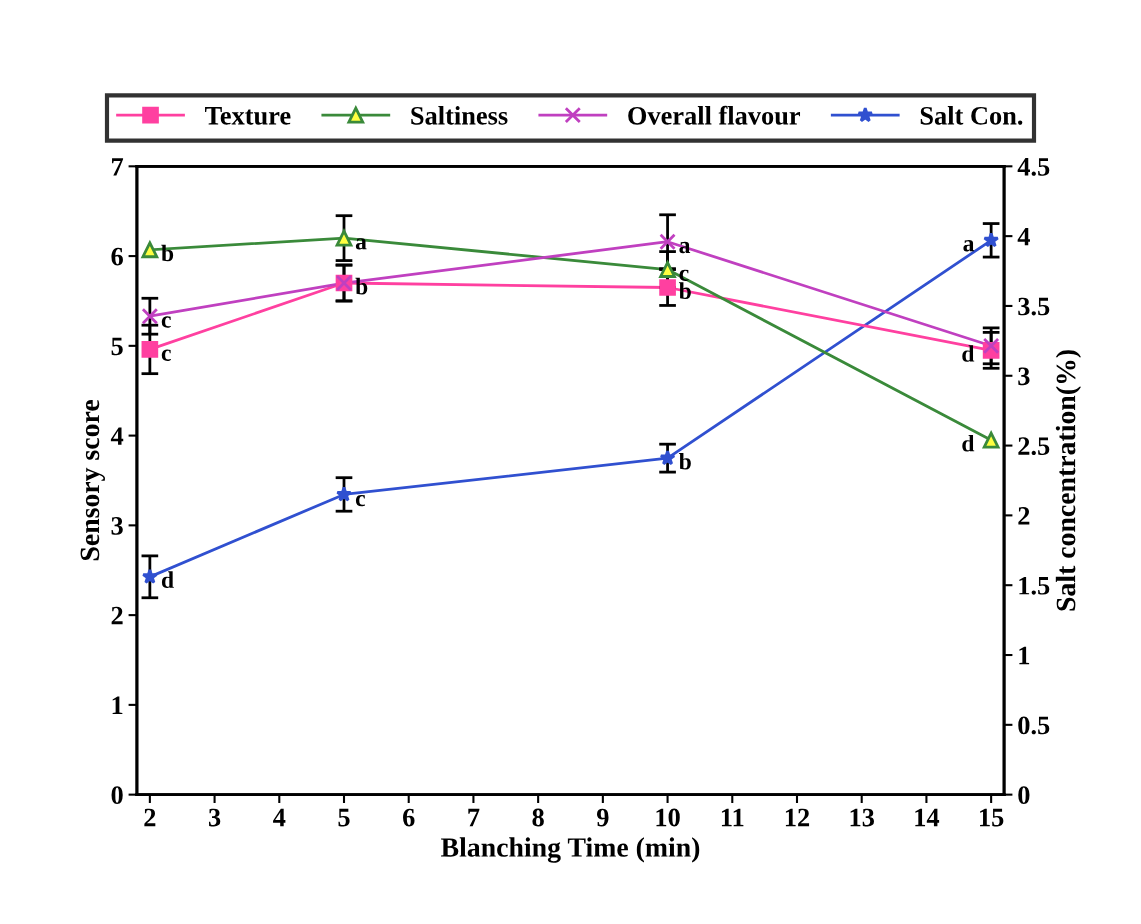 This screenshot has height=924, width=1141. Describe the element at coordinates (474, 817) in the screenshot. I see `x-tick-label: 7` at that location.